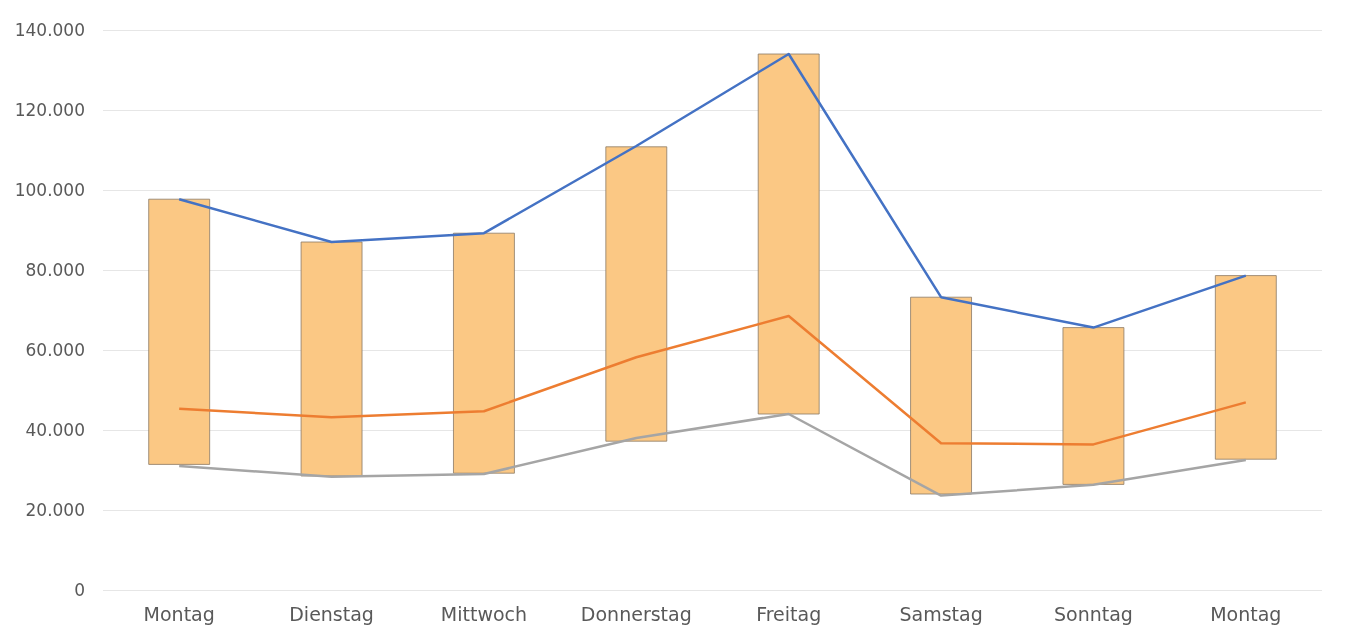  Describe the element at coordinates (55, 350) in the screenshot. I see `y-tick-label: 60.000` at that location.